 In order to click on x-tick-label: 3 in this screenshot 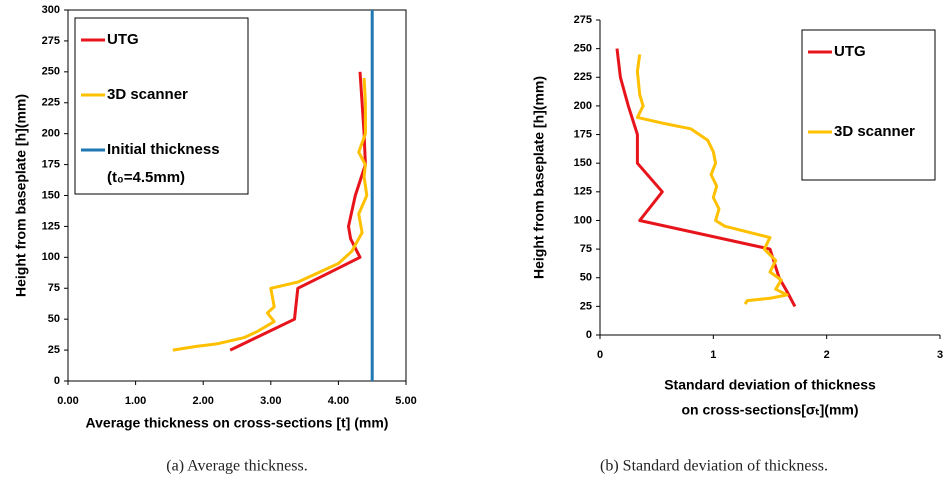, I will do `click(940, 355)`.